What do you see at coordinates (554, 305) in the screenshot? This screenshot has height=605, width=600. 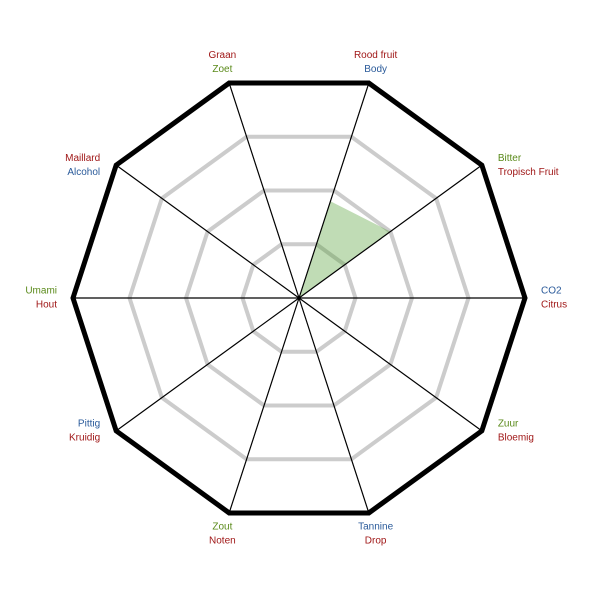 I see `axis-label: Citrus` at bounding box center [554, 305].